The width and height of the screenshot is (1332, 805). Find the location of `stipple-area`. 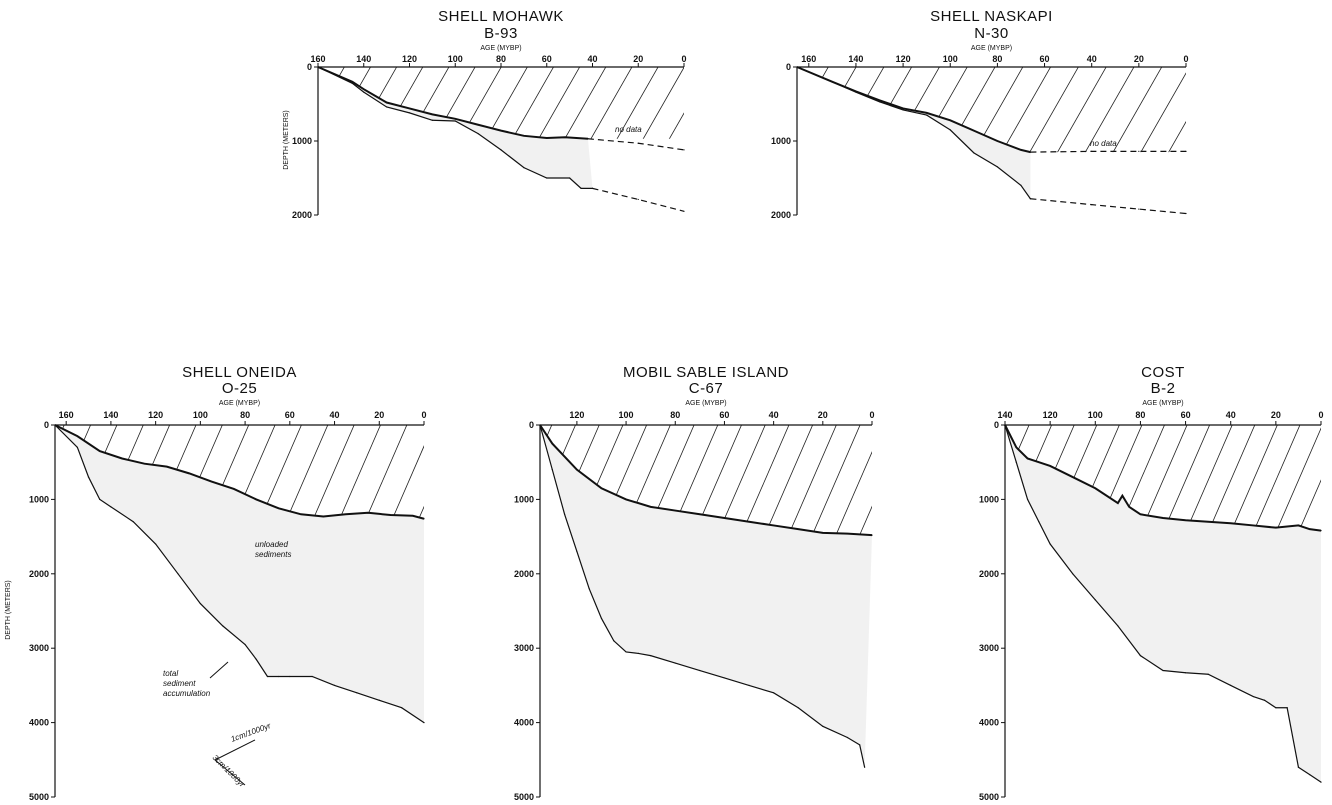

stipple-area is located at coordinates (706, 596).